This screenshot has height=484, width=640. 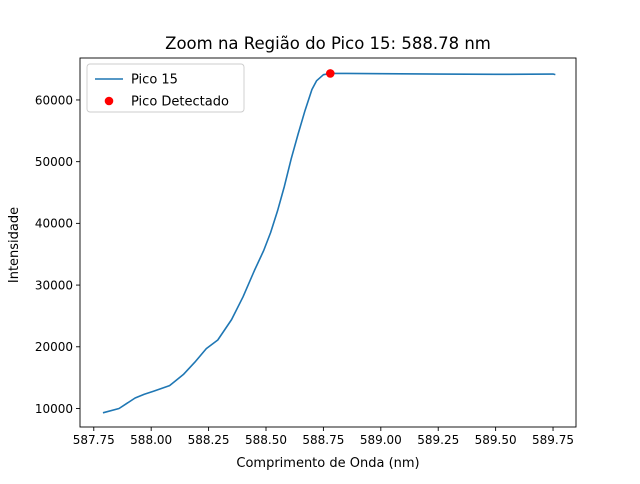 What do you see at coordinates (14, 245) in the screenshot?
I see `y-axis-label: Intensidade` at bounding box center [14, 245].